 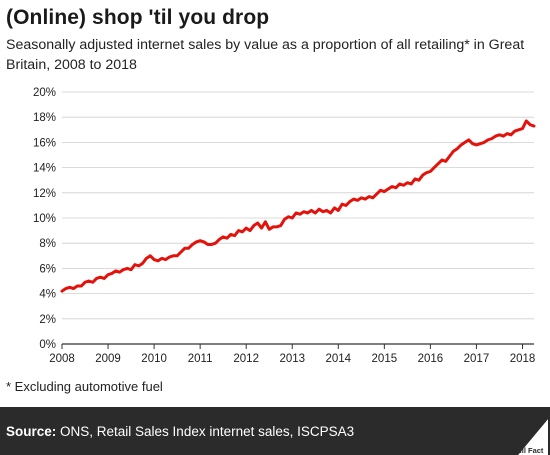 I want to click on full-fact-logo-icon: Full Fact, so click(x=528, y=435).